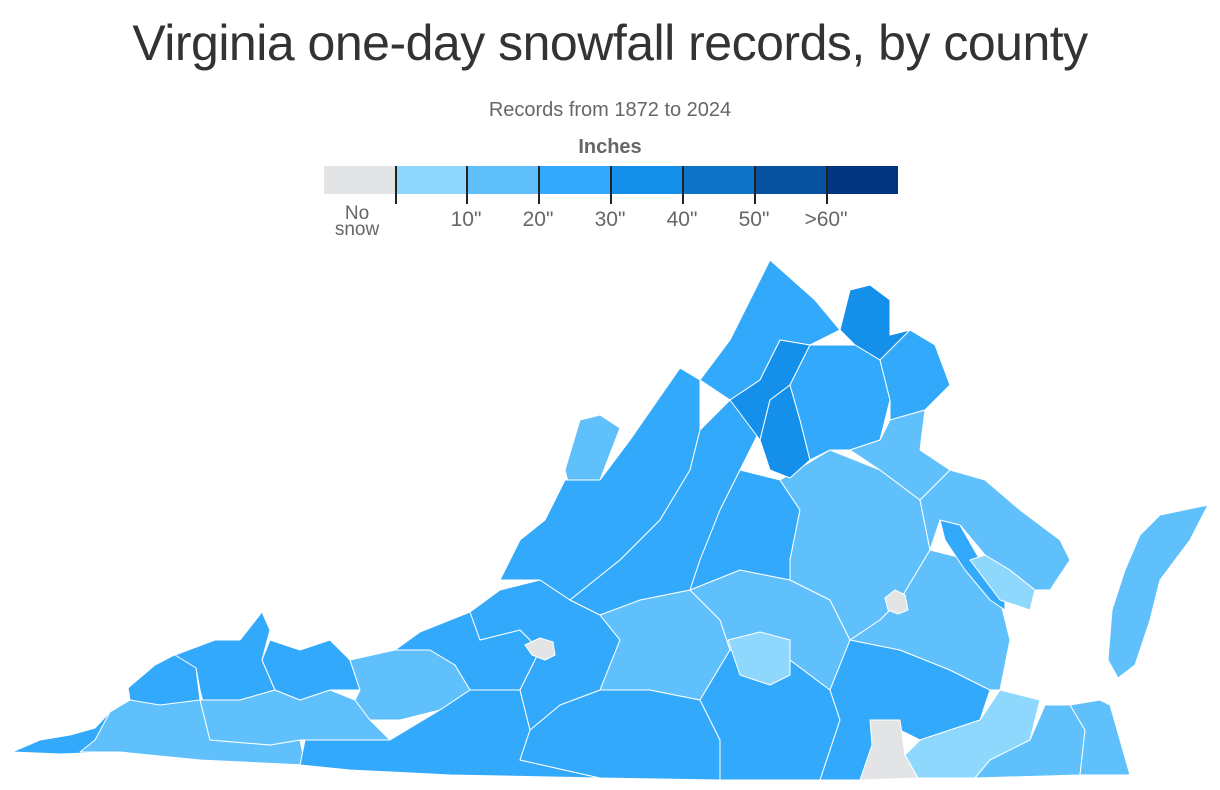  Describe the element at coordinates (682, 219) in the screenshot. I see `legend-label-40: 40"` at that location.